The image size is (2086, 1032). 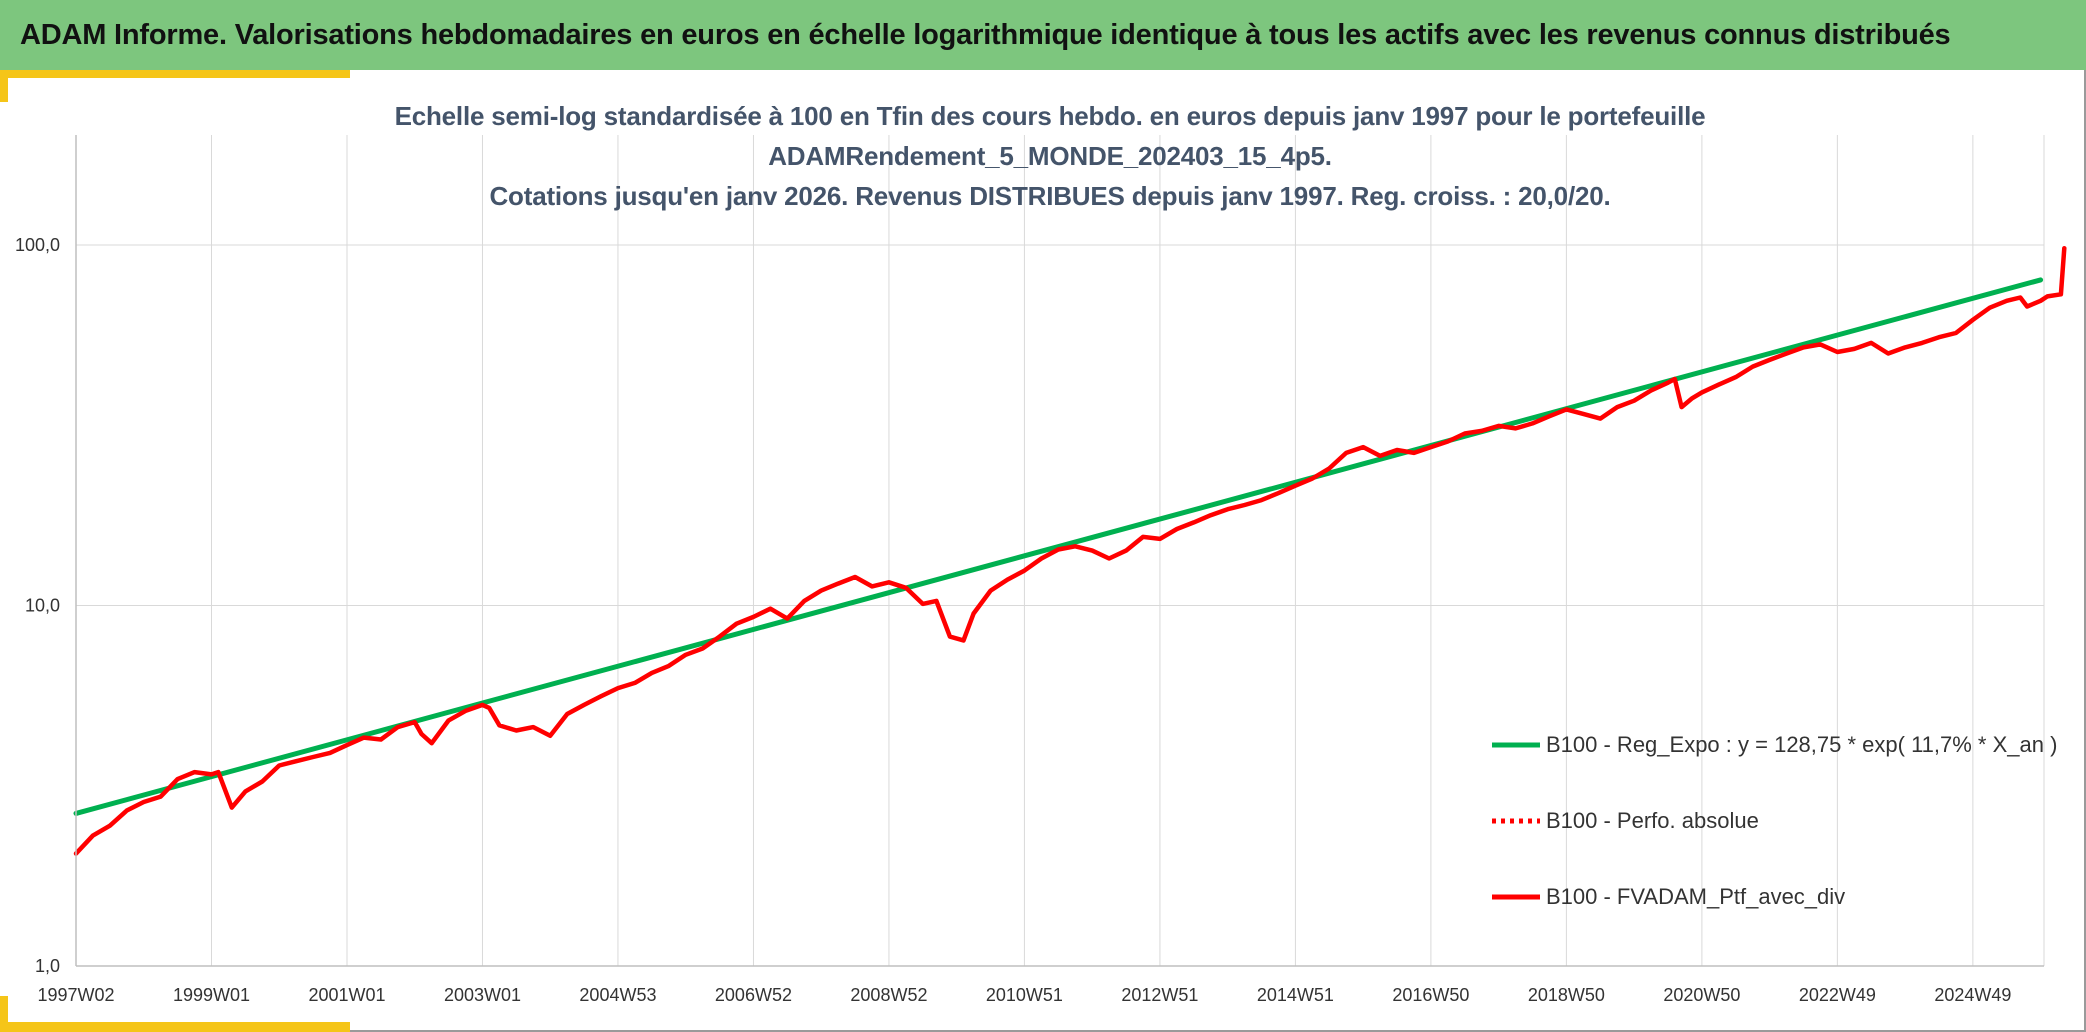 What do you see at coordinates (2085, 551) in the screenshot?
I see `frame-border-right` at bounding box center [2085, 551].